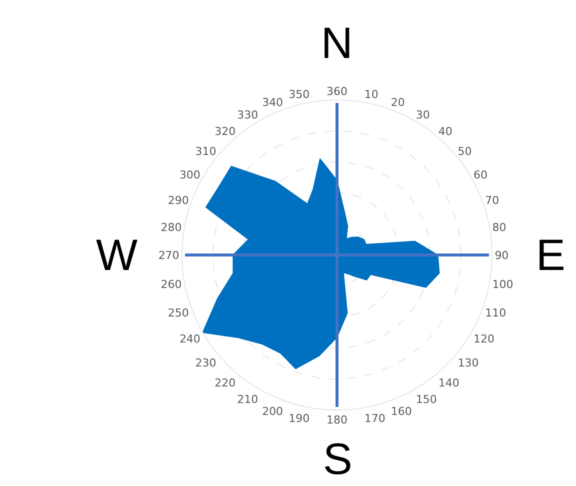 The width and height of the screenshot is (576, 486). What do you see at coordinates (445, 131) in the screenshot?
I see `spoke-label: 40` at bounding box center [445, 131].